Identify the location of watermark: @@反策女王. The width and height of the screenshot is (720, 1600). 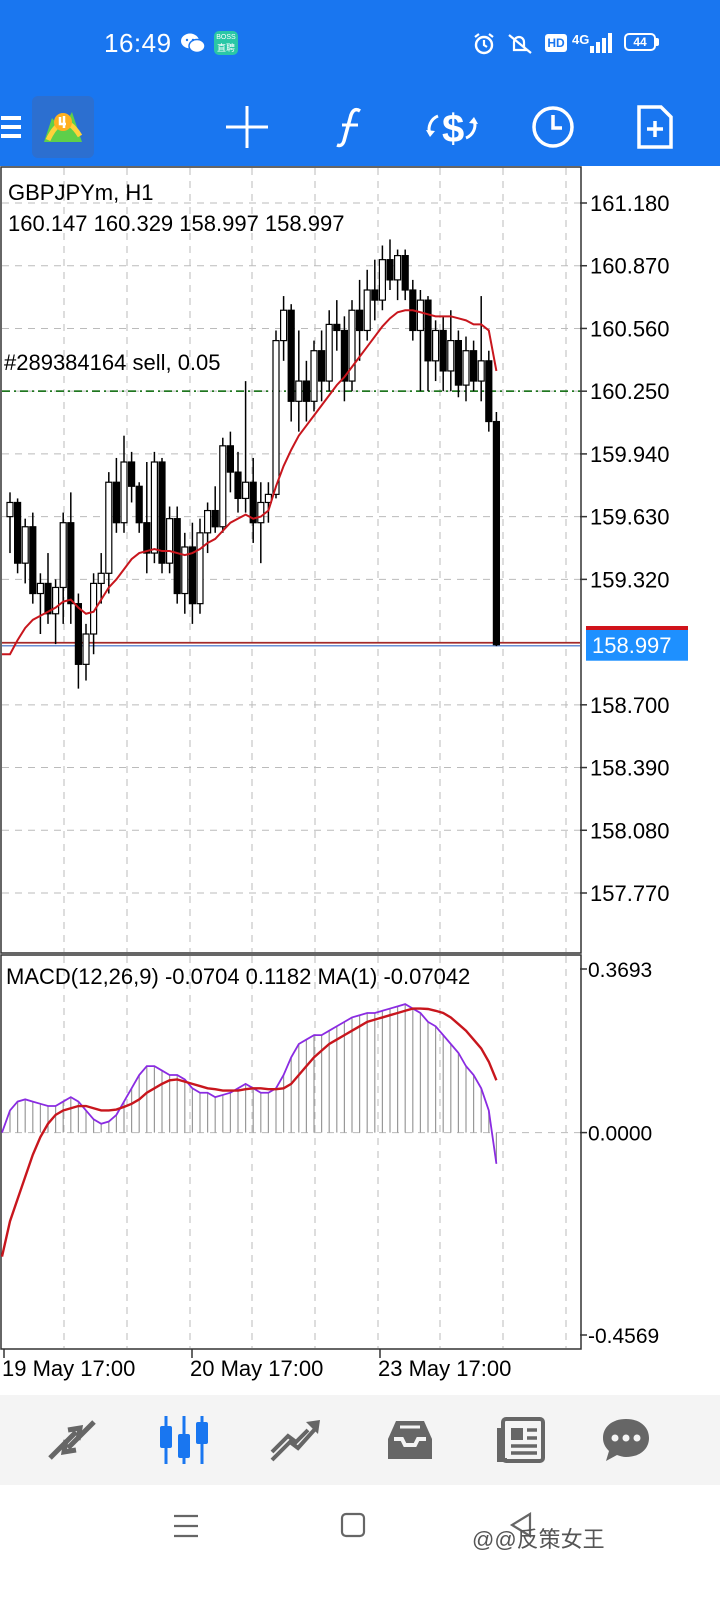
(552, 1541).